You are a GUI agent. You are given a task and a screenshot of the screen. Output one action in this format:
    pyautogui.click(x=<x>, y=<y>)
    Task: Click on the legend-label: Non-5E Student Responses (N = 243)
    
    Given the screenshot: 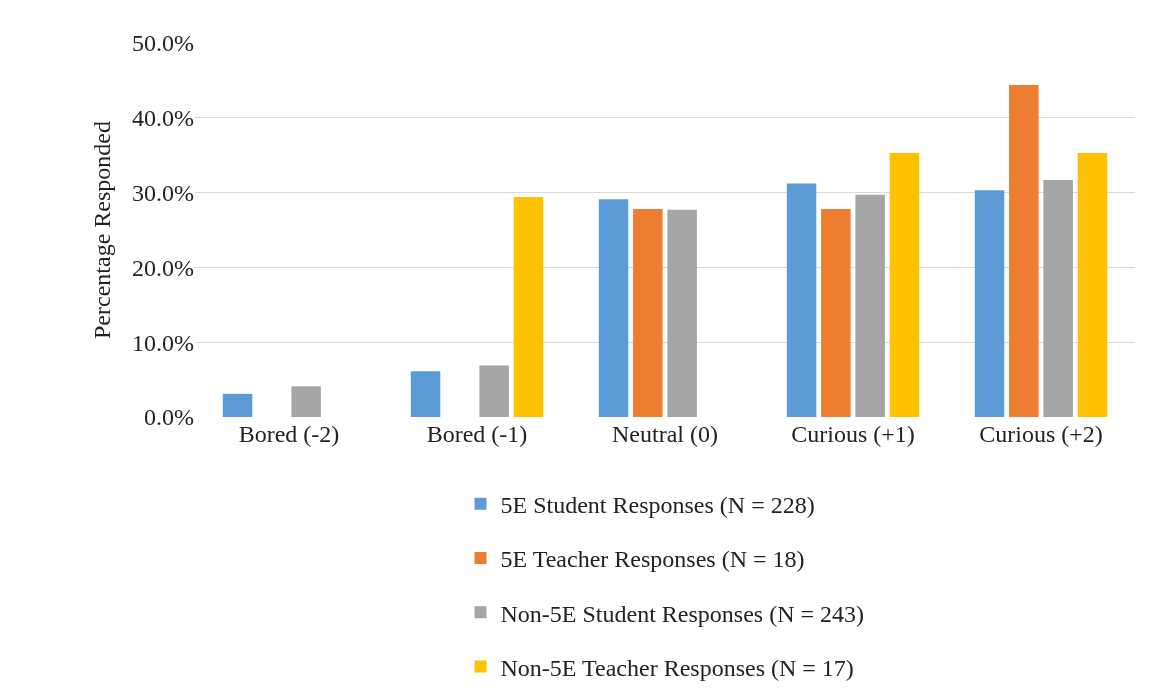 What is the action you would take?
    pyautogui.click(x=682, y=613)
    